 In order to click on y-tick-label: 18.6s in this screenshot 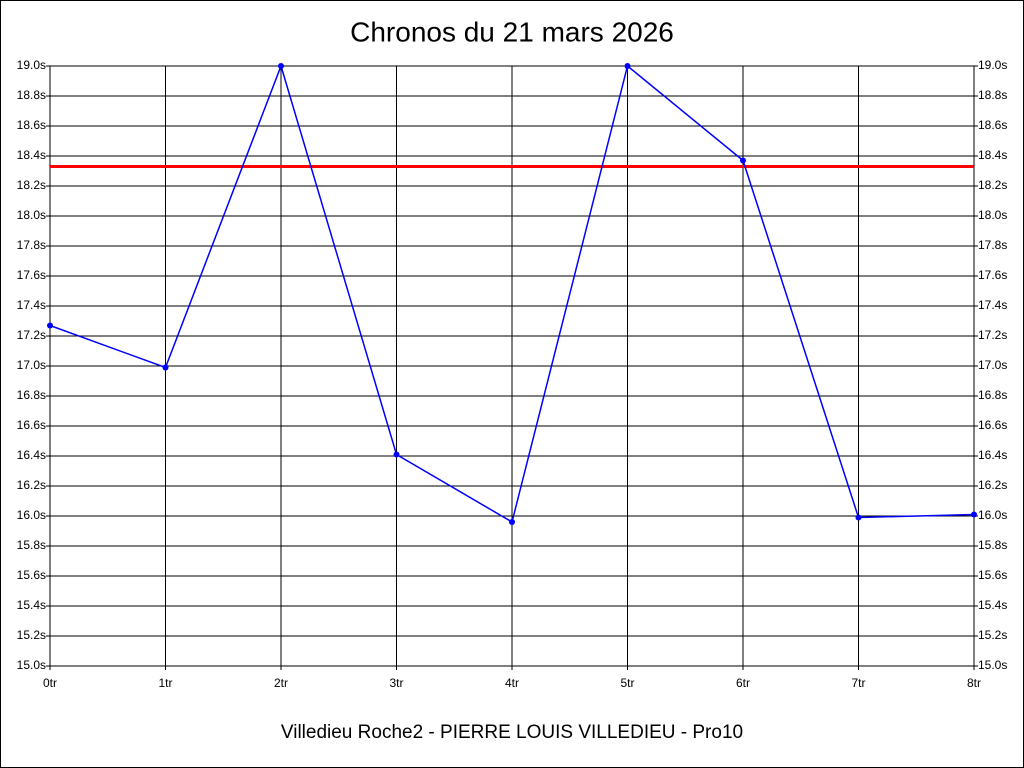, I will do `click(31, 125)`.